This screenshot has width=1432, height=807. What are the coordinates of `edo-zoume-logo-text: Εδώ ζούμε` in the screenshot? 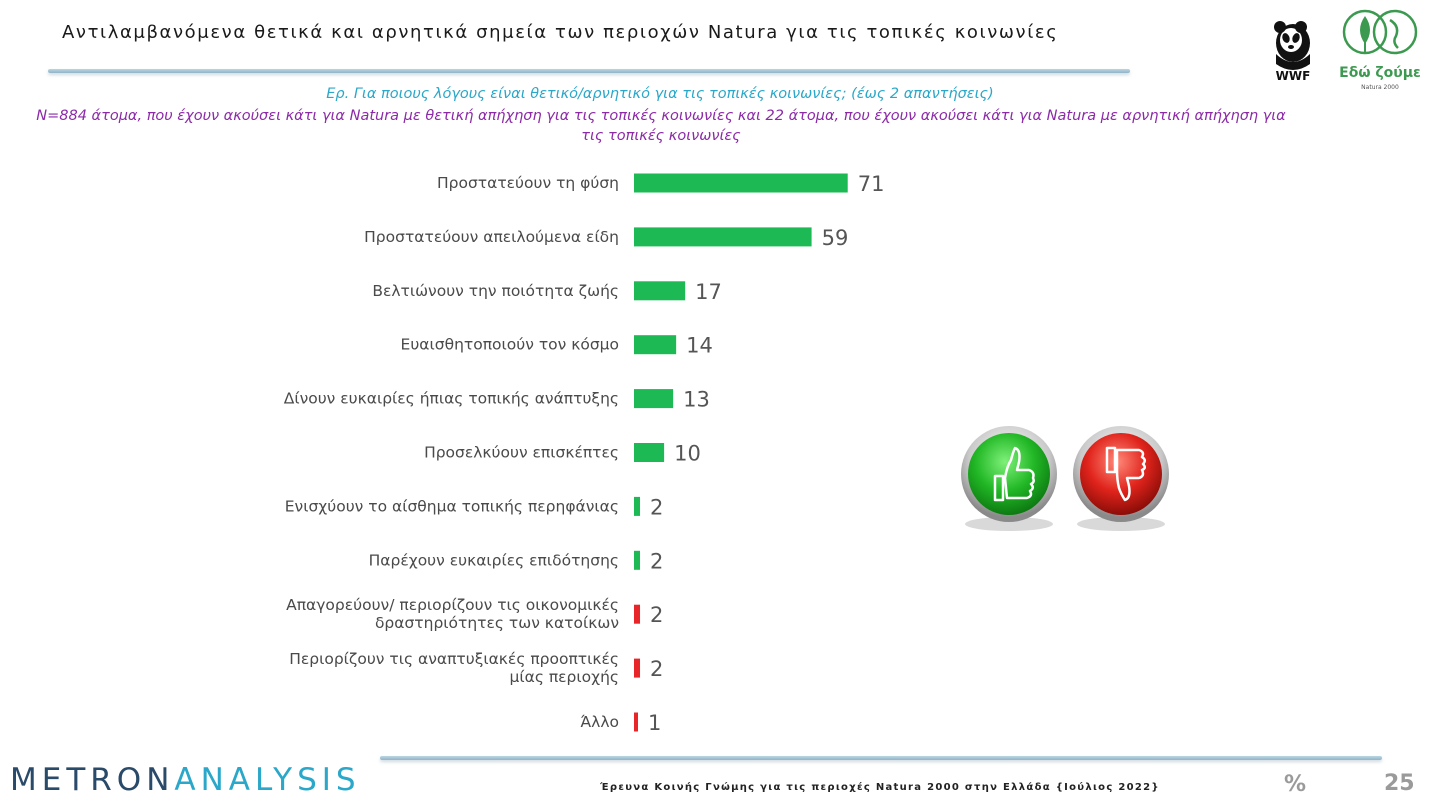 It's located at (1380, 73).